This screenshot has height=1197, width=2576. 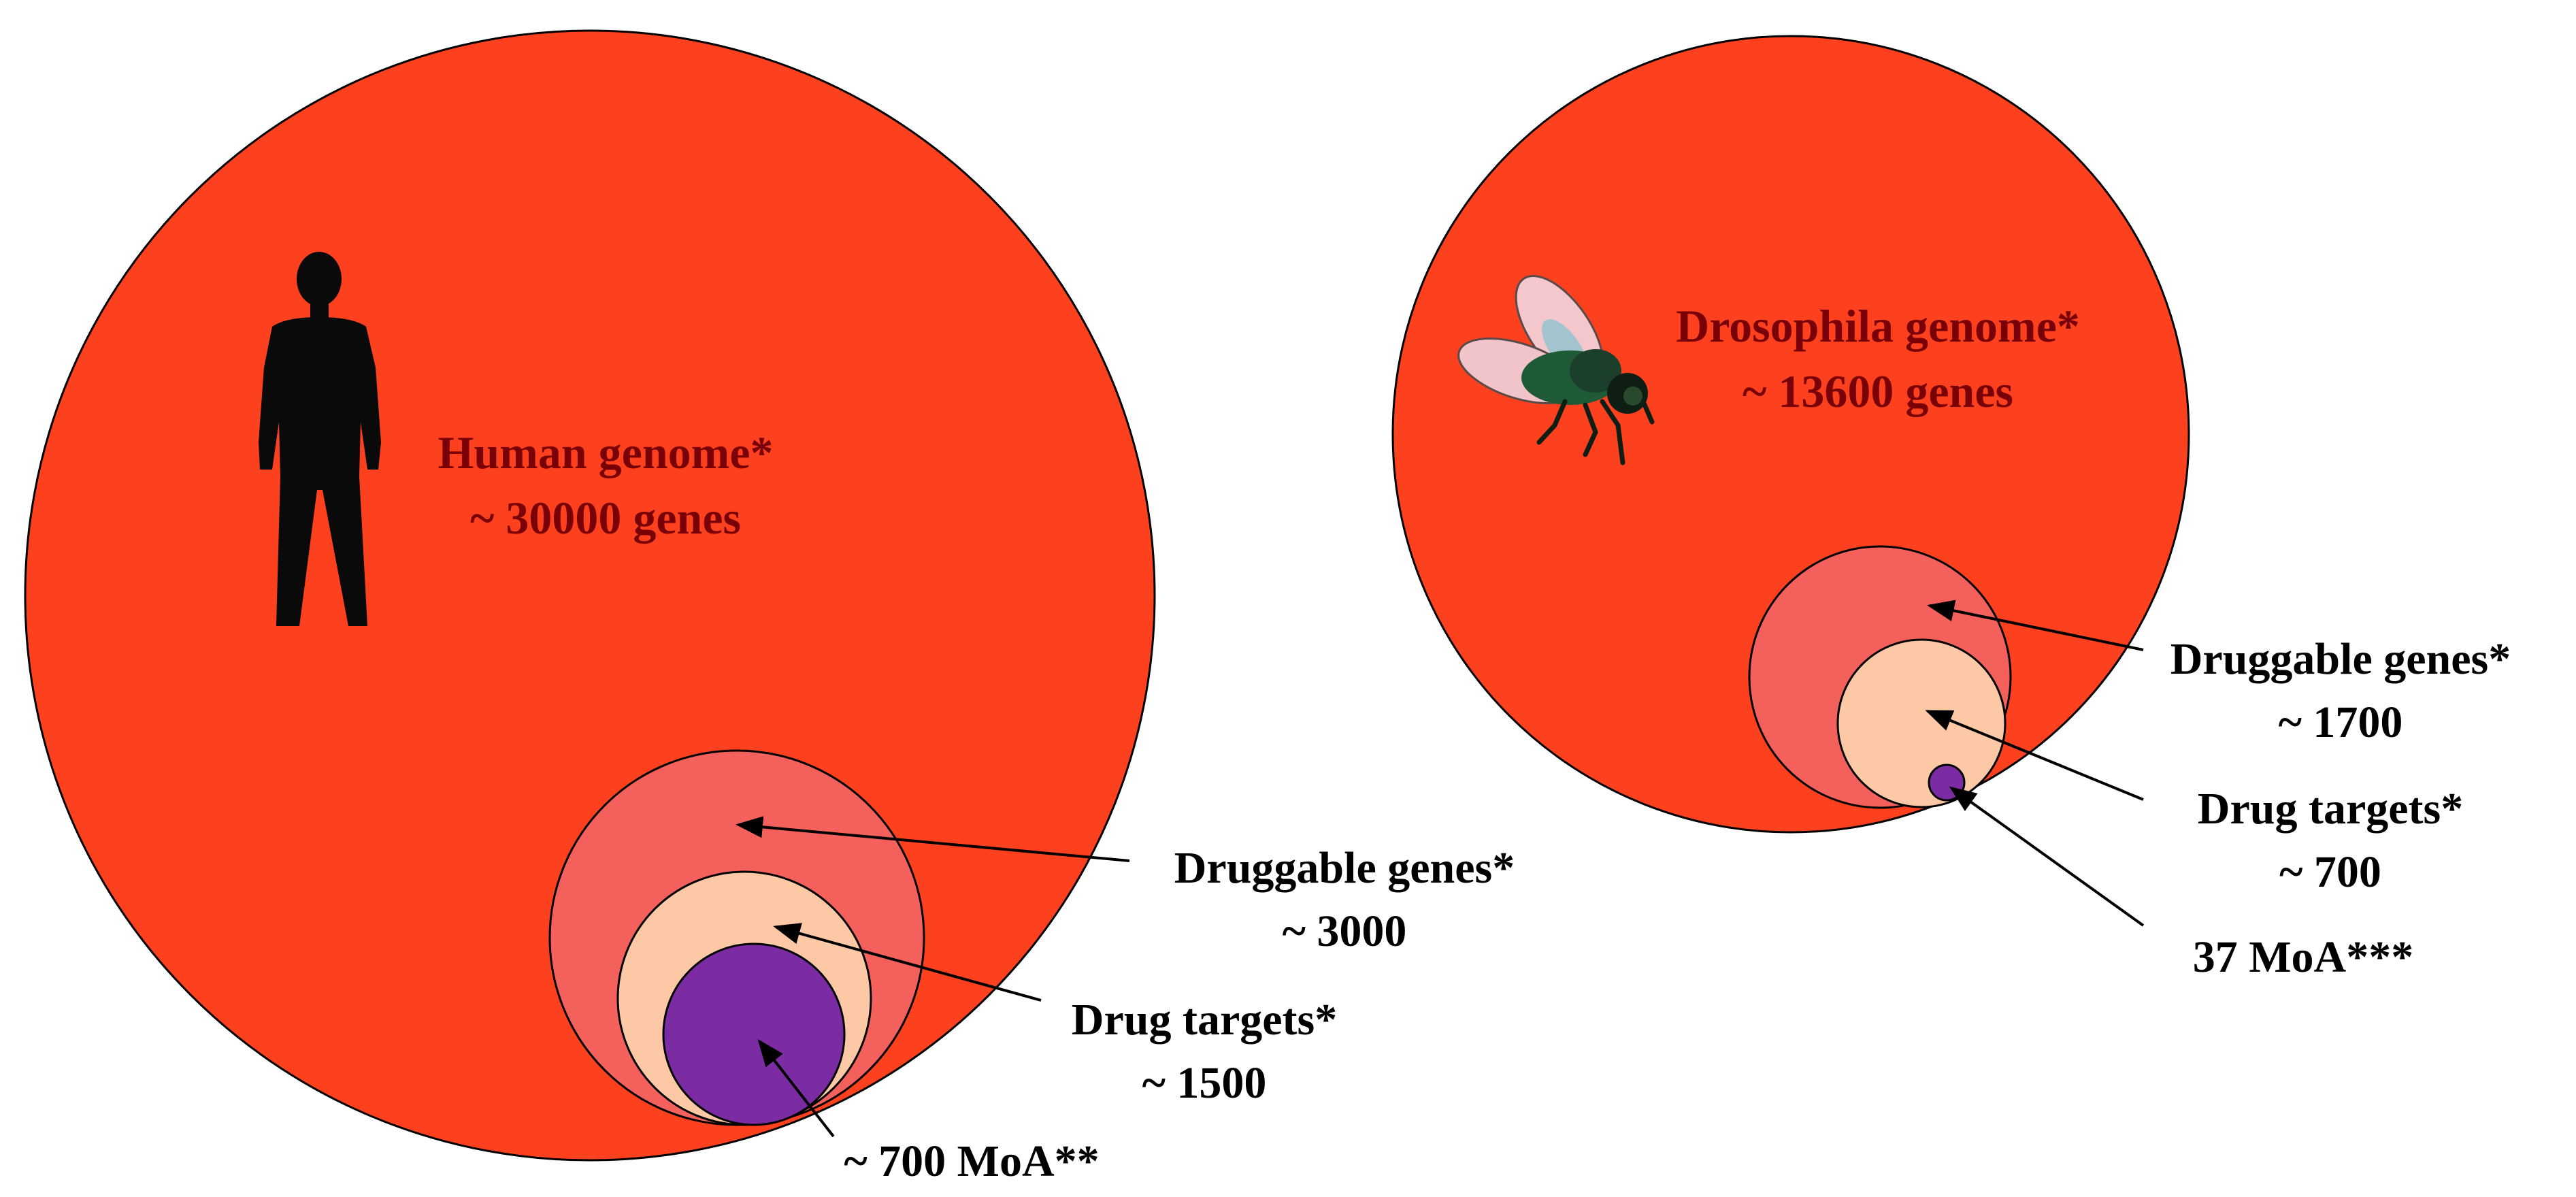 What do you see at coordinates (2303, 957) in the screenshot?
I see `fly-moa-label: 37 MoA***` at bounding box center [2303, 957].